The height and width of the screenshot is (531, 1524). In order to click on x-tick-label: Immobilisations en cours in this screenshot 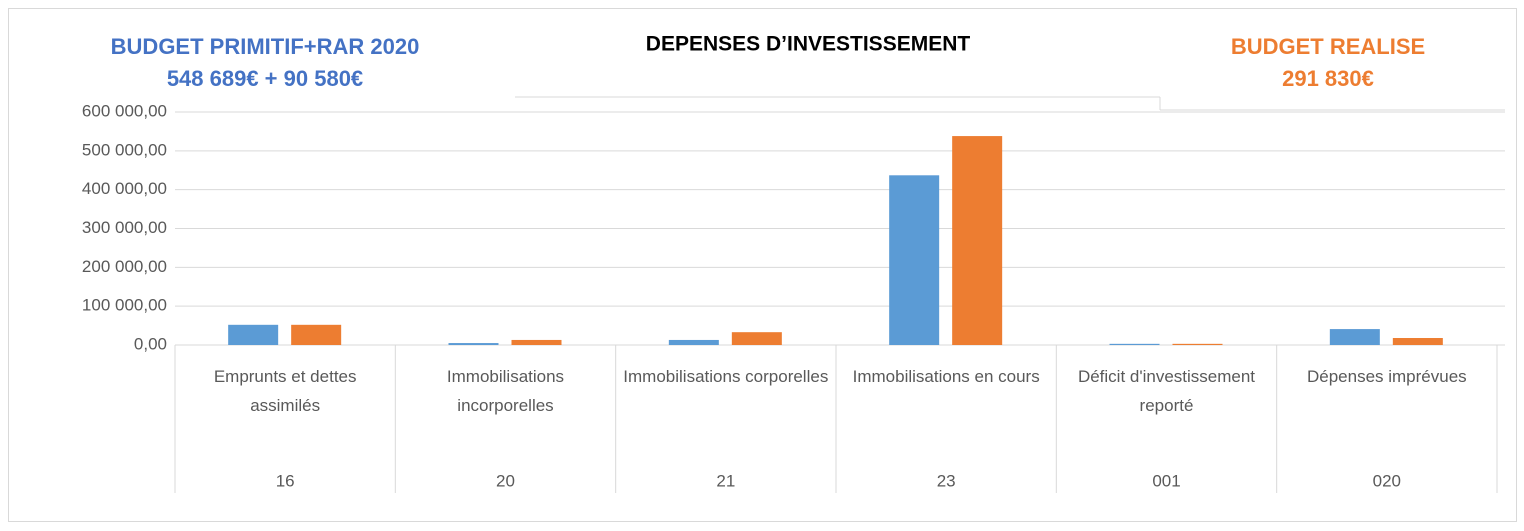, I will do `click(946, 376)`.